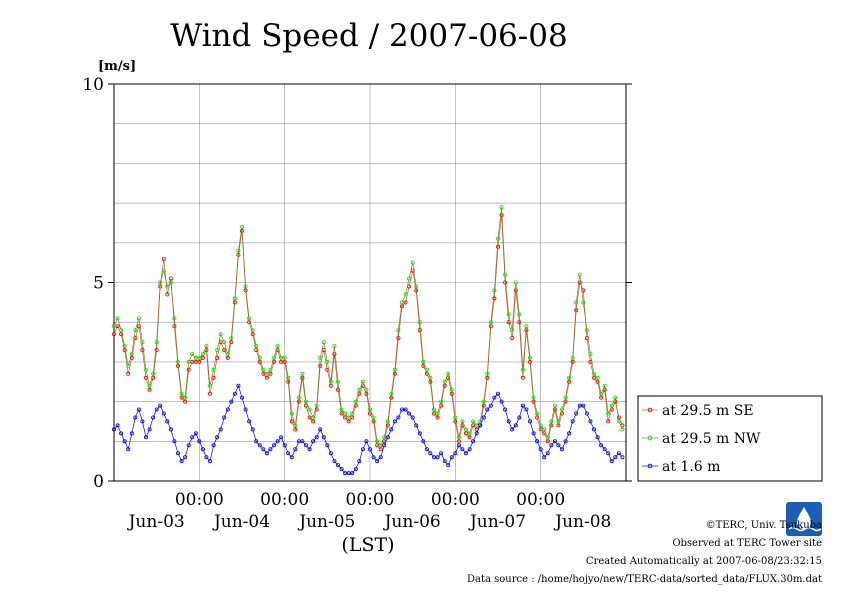 Image resolution: width=842 pixels, height=595 pixels. I want to click on legend-label-nw: at 29.5 m NW, so click(711, 439).